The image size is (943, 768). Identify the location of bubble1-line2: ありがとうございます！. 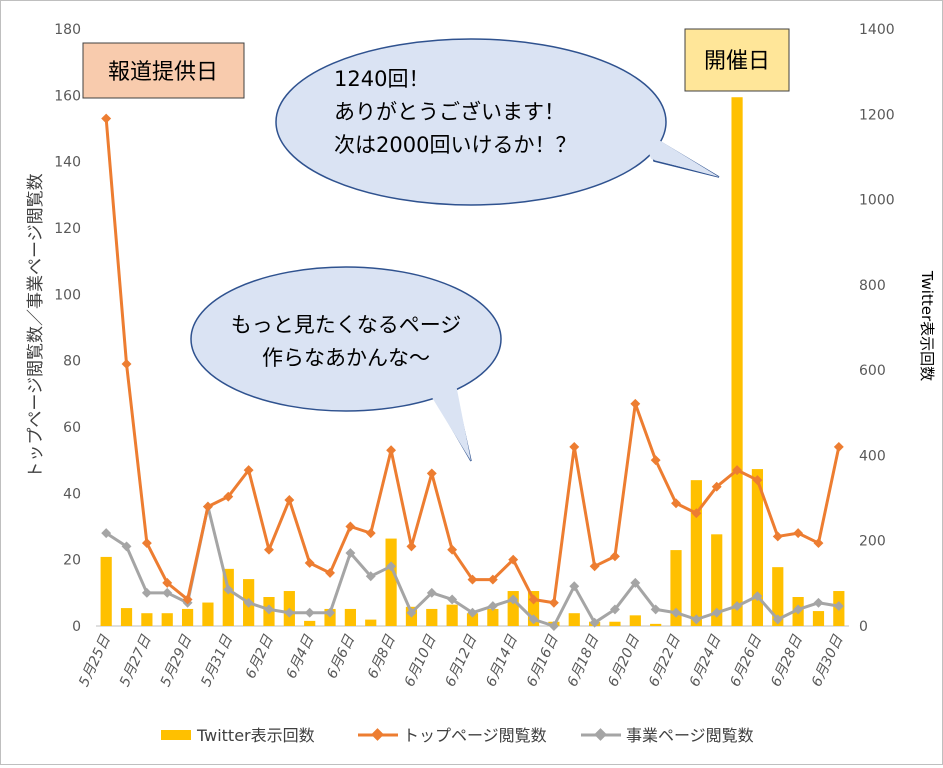
(449, 112).